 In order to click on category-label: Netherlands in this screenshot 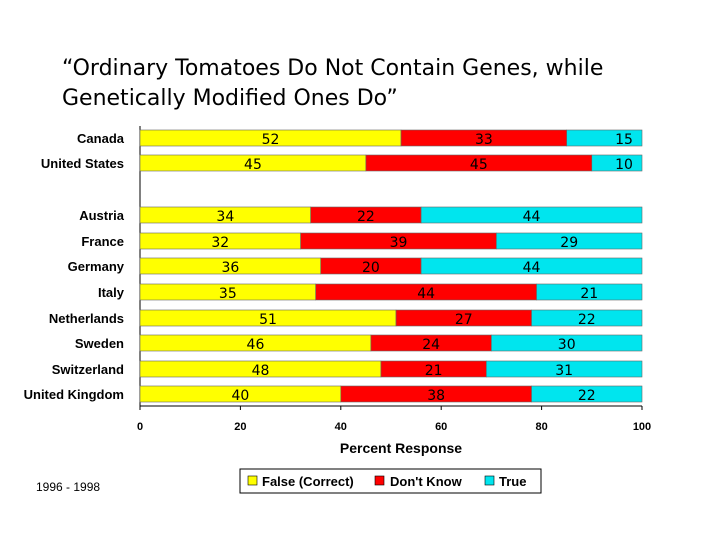, I will do `click(86, 318)`.